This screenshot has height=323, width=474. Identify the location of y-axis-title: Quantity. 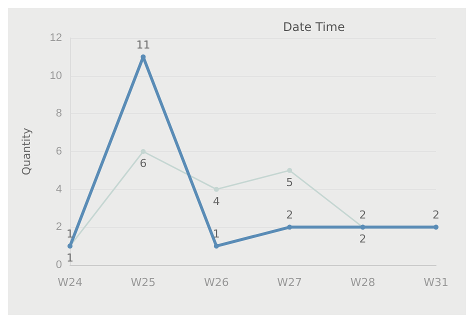
(26, 151).